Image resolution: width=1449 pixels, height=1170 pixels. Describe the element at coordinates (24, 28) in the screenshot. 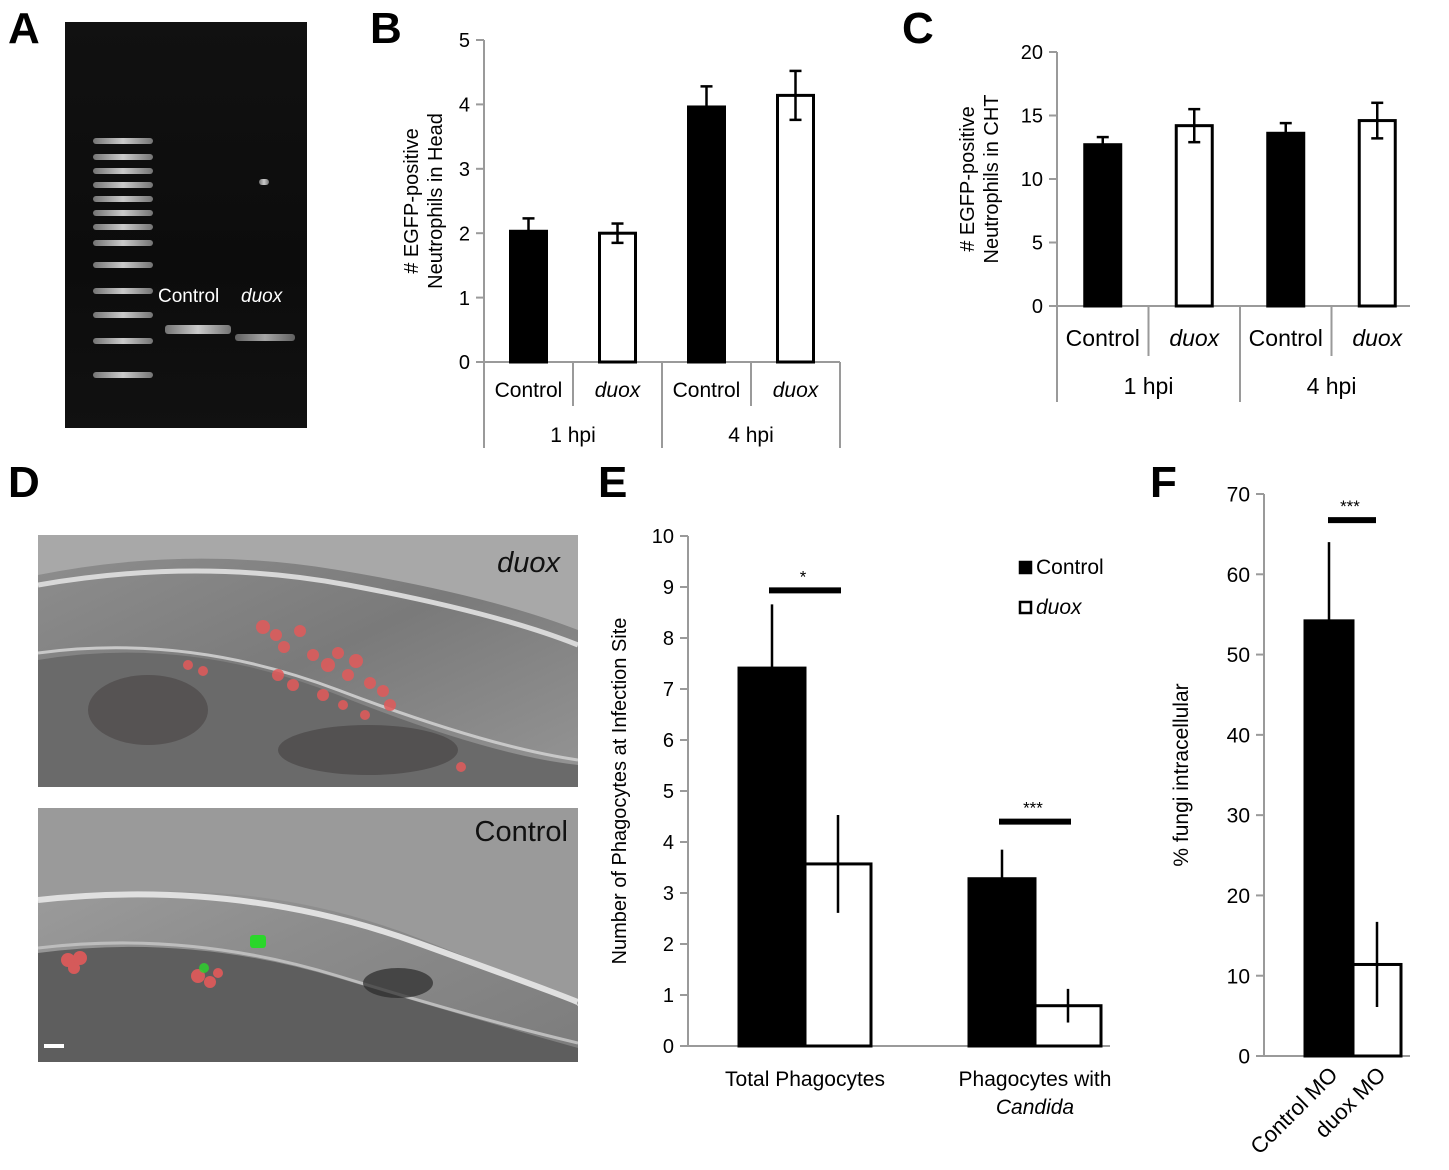

I see `panel-letter-a: A` at that location.